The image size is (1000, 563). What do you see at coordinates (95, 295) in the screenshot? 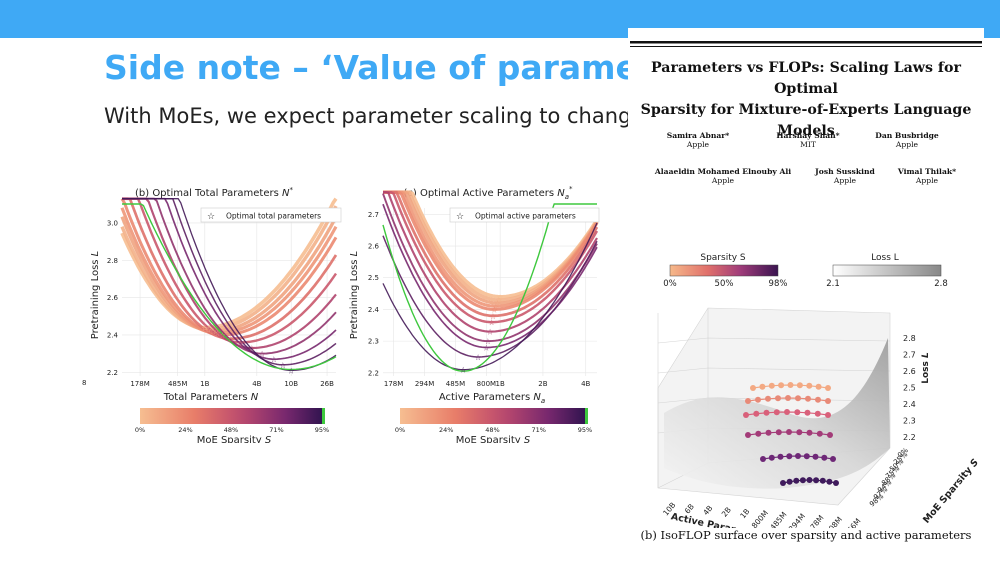
I see `y-axis-label: Pretraining Loss L` at bounding box center [95, 295].